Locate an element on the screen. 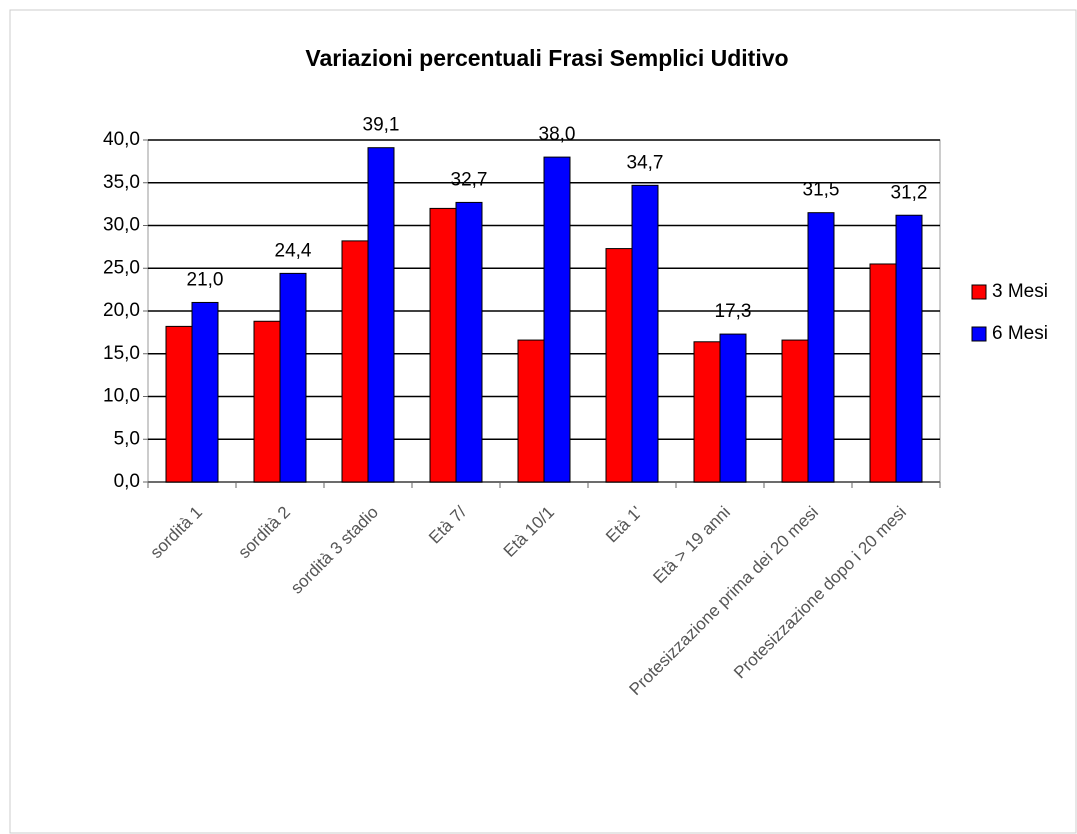  value-label: 17,3 is located at coordinates (733, 311).